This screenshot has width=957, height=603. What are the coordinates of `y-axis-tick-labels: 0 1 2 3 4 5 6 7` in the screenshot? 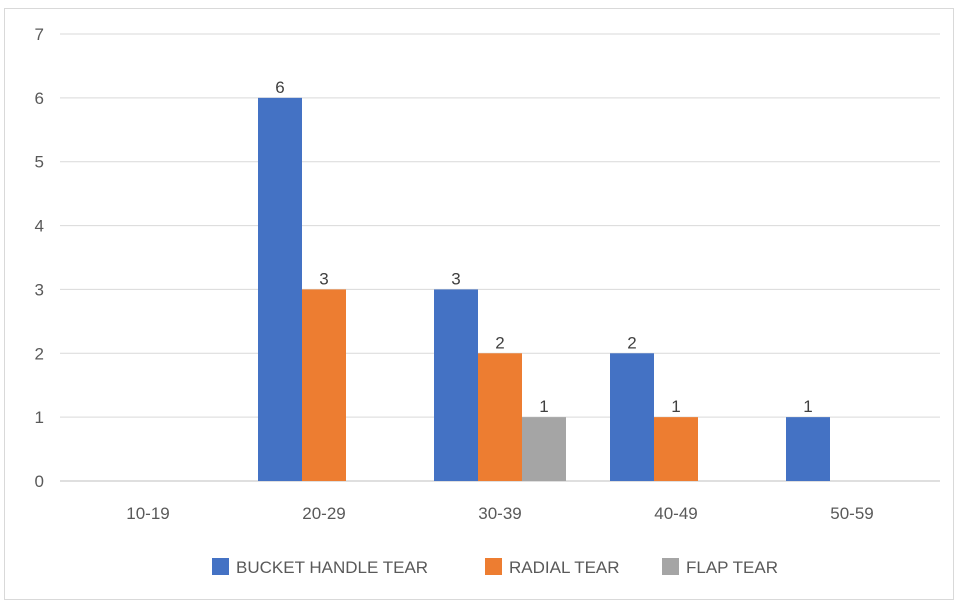 It's located at (39, 258).